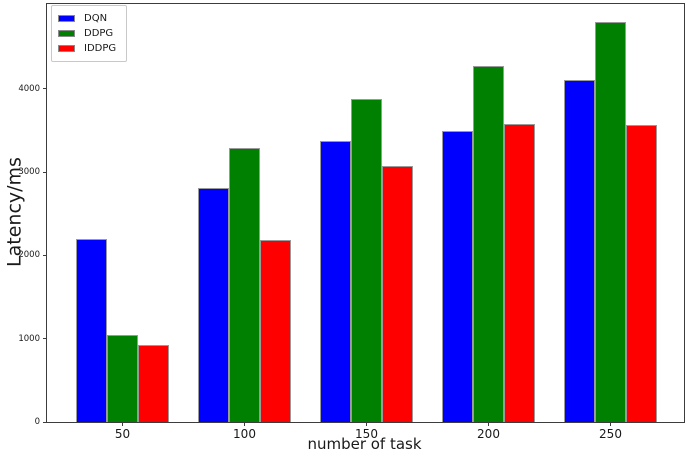 This screenshot has width=685, height=453. What do you see at coordinates (66, 48) in the screenshot?
I see `legend-swatch-iddpg` at bounding box center [66, 48].